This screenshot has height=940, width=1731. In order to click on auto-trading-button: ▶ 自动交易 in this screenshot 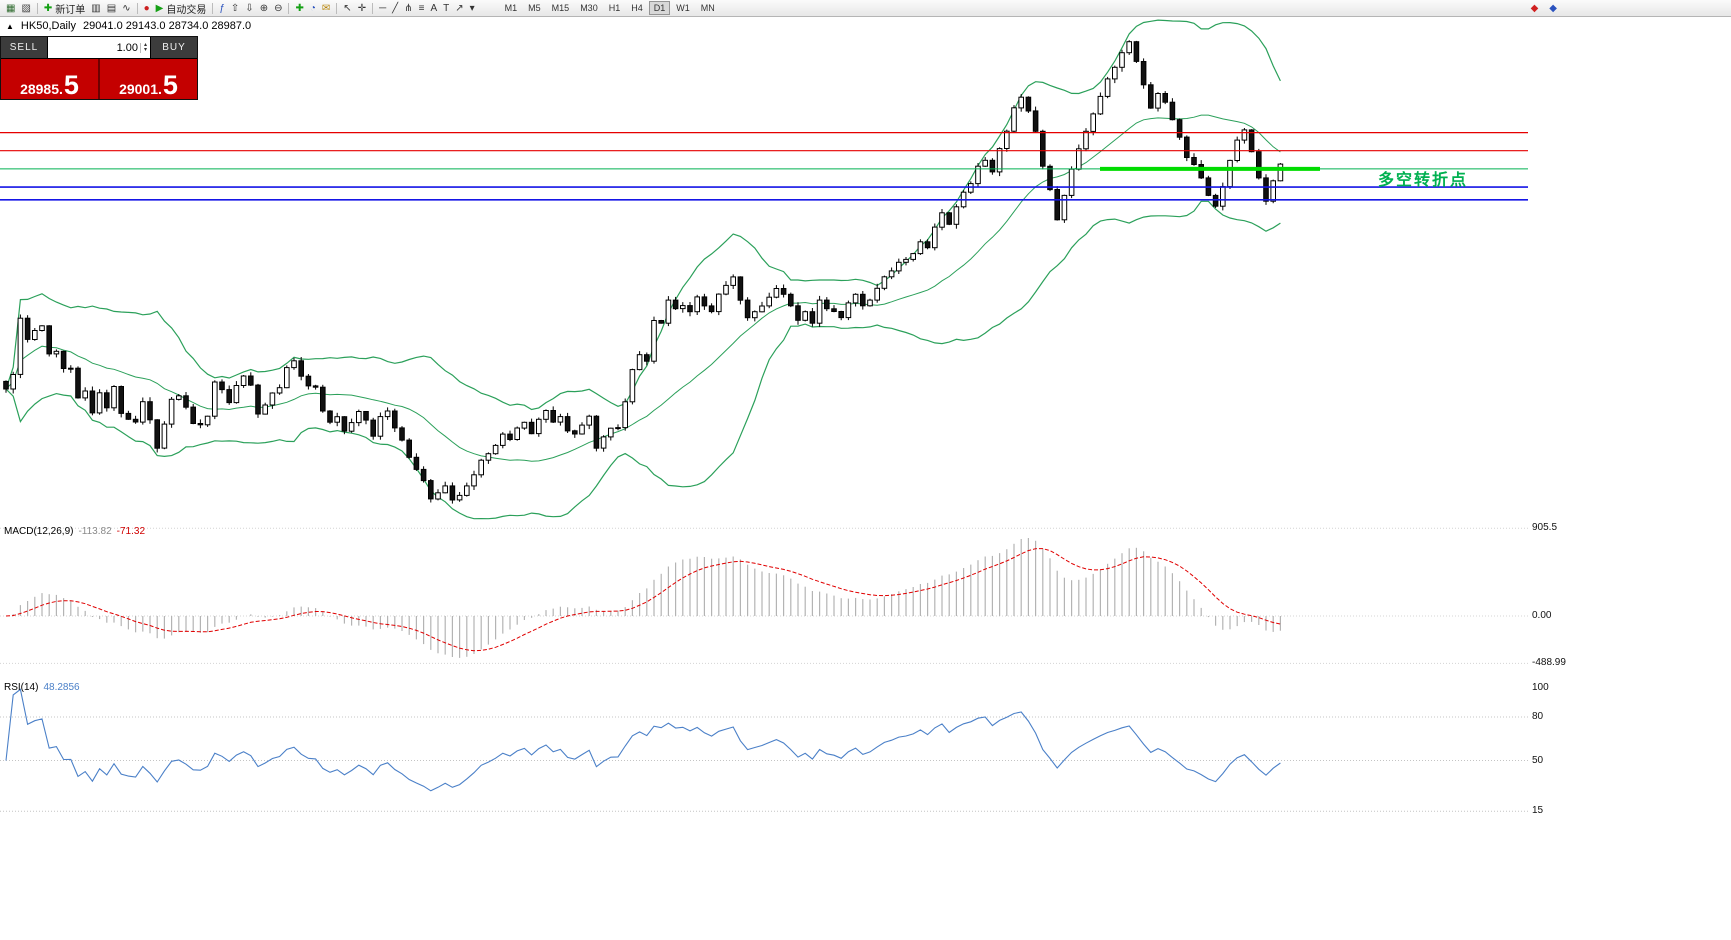, I will do `click(181, 8)`.